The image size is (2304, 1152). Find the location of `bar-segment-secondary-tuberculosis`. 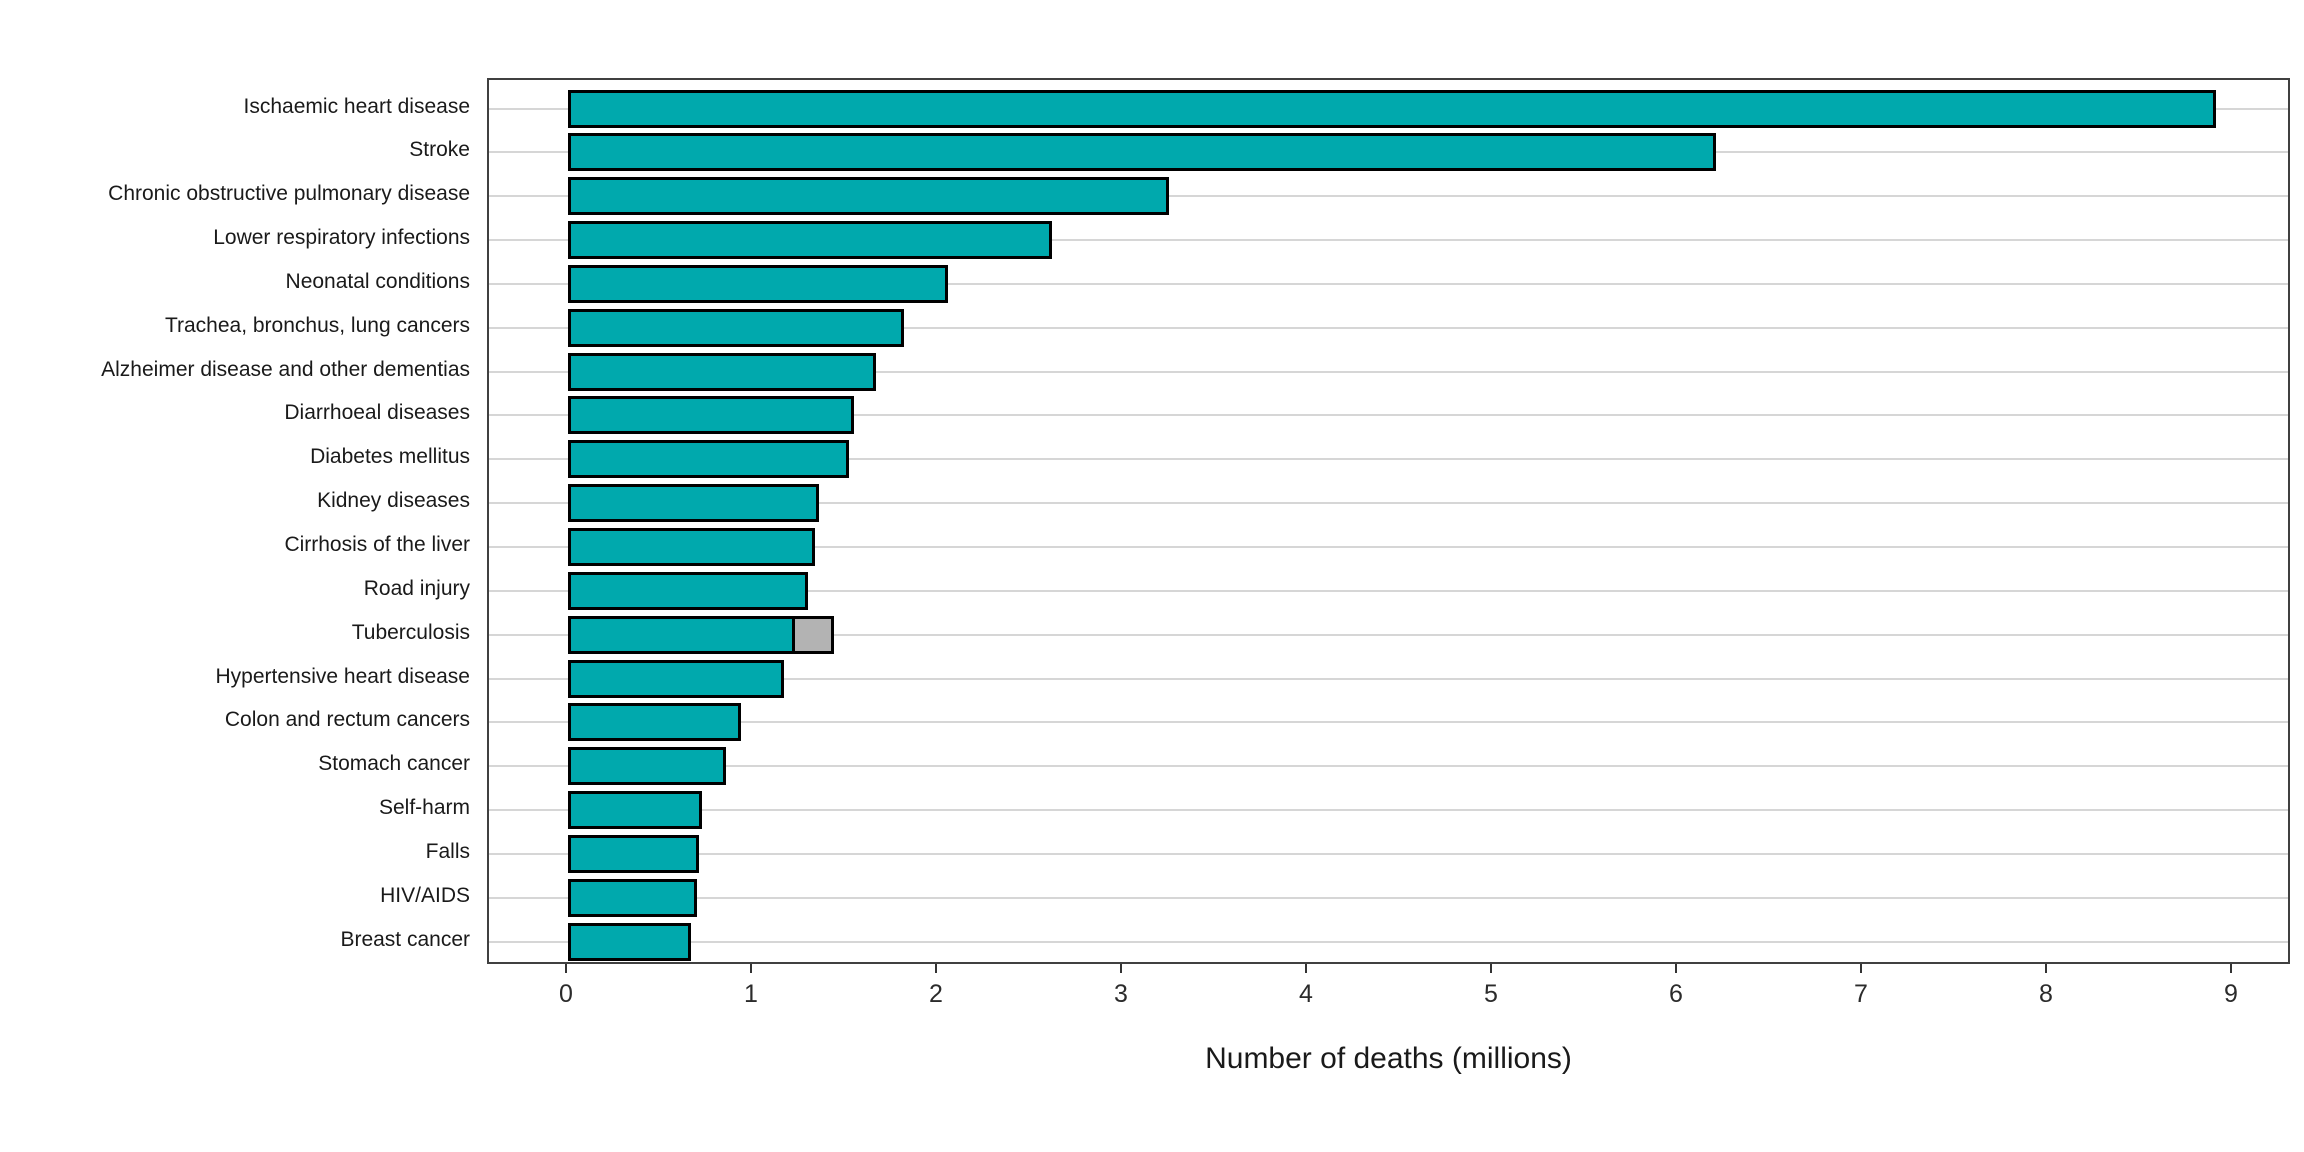

bar-segment-secondary-tuberculosis is located at coordinates (813, 634).